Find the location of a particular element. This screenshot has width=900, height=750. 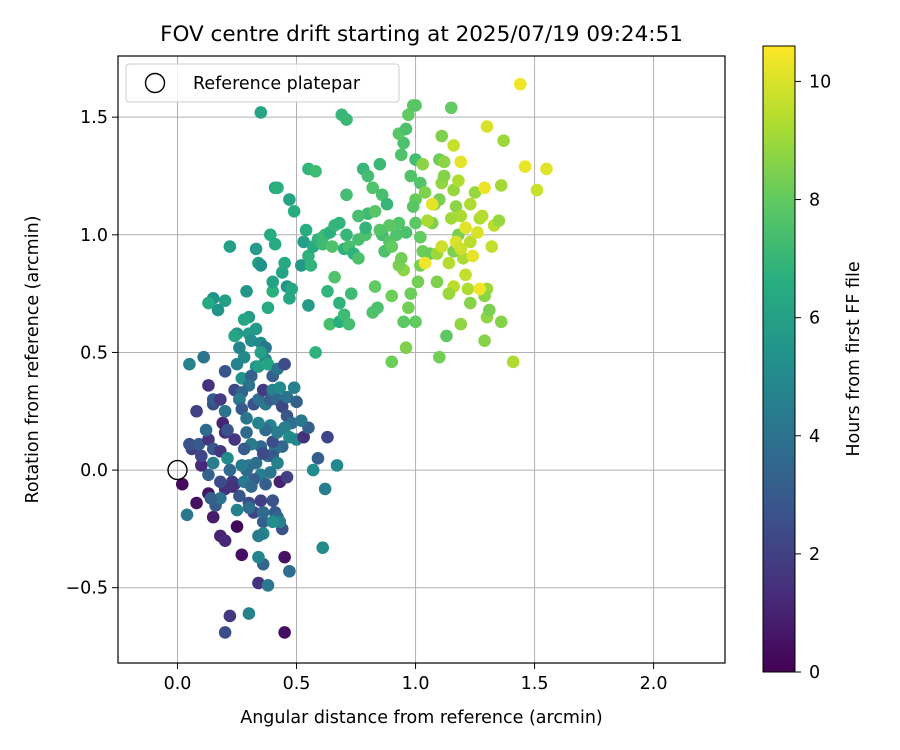

y-tick-label: 0.0 is located at coordinates (94, 471).